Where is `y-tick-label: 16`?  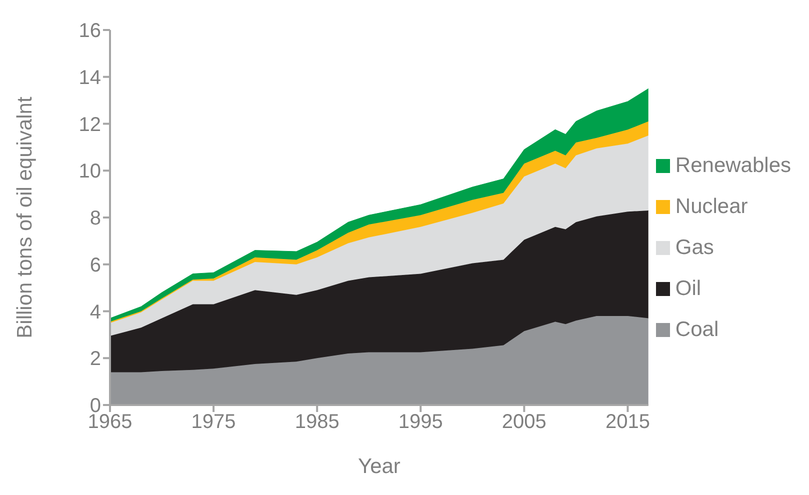
y-tick-label: 16 is located at coordinates (89, 31).